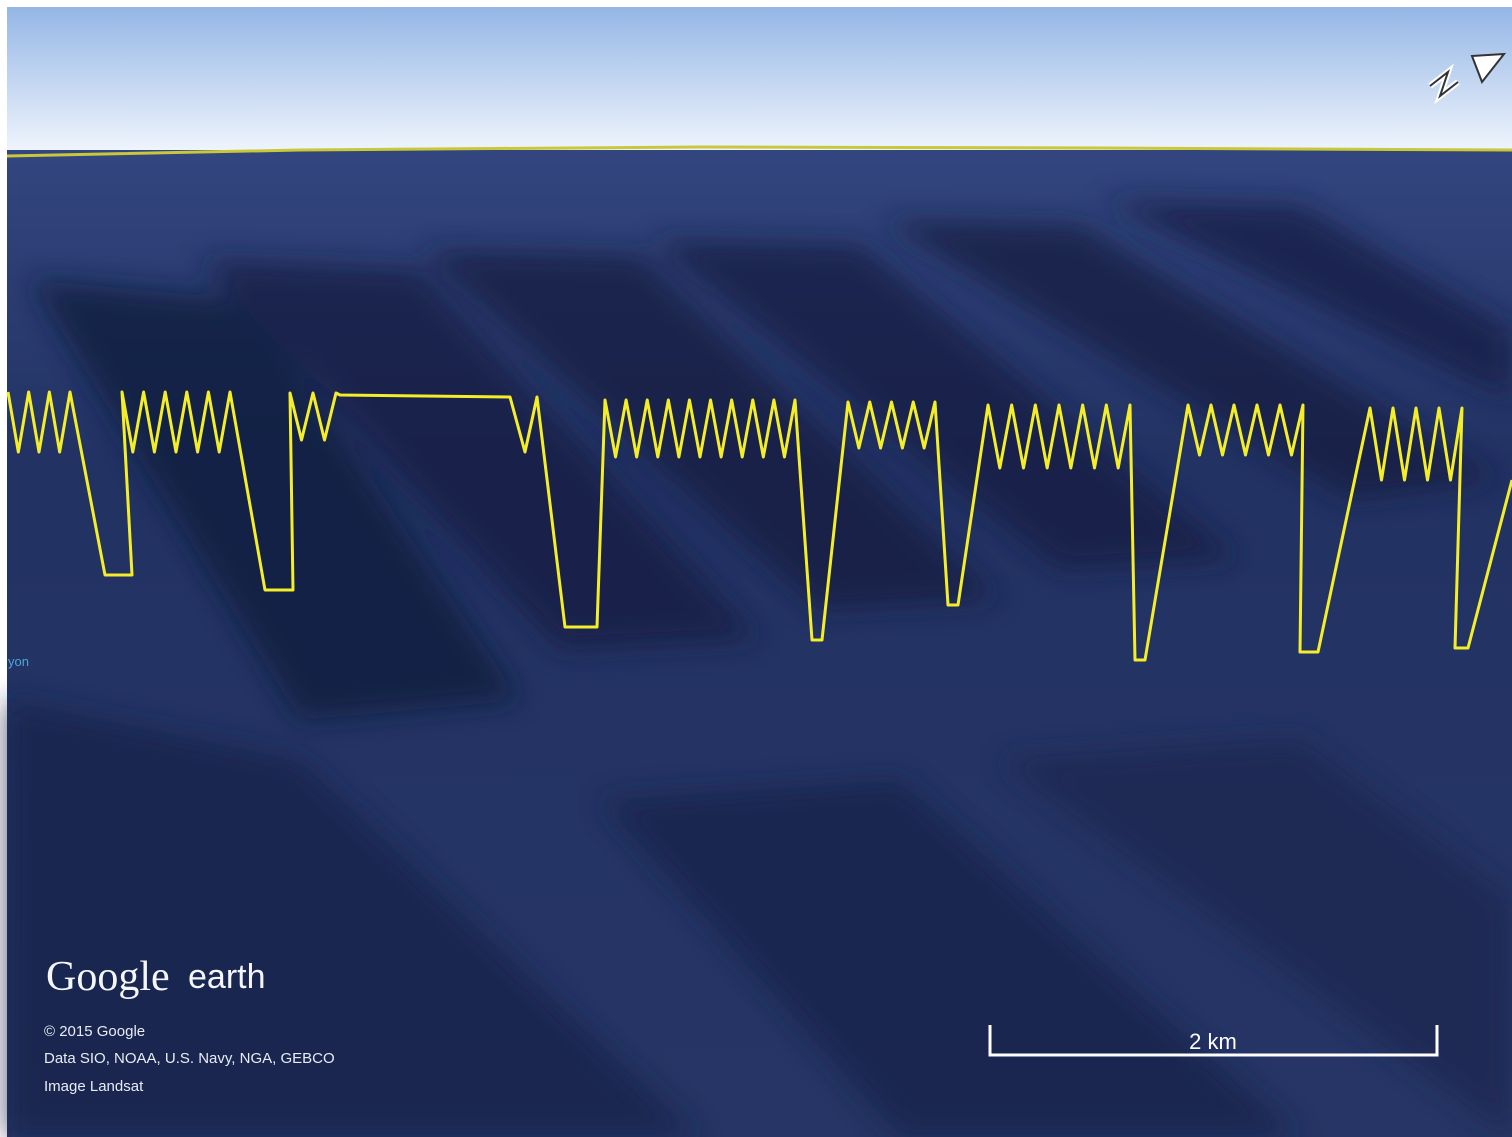  I want to click on scale-bar, so click(1213, 1041).